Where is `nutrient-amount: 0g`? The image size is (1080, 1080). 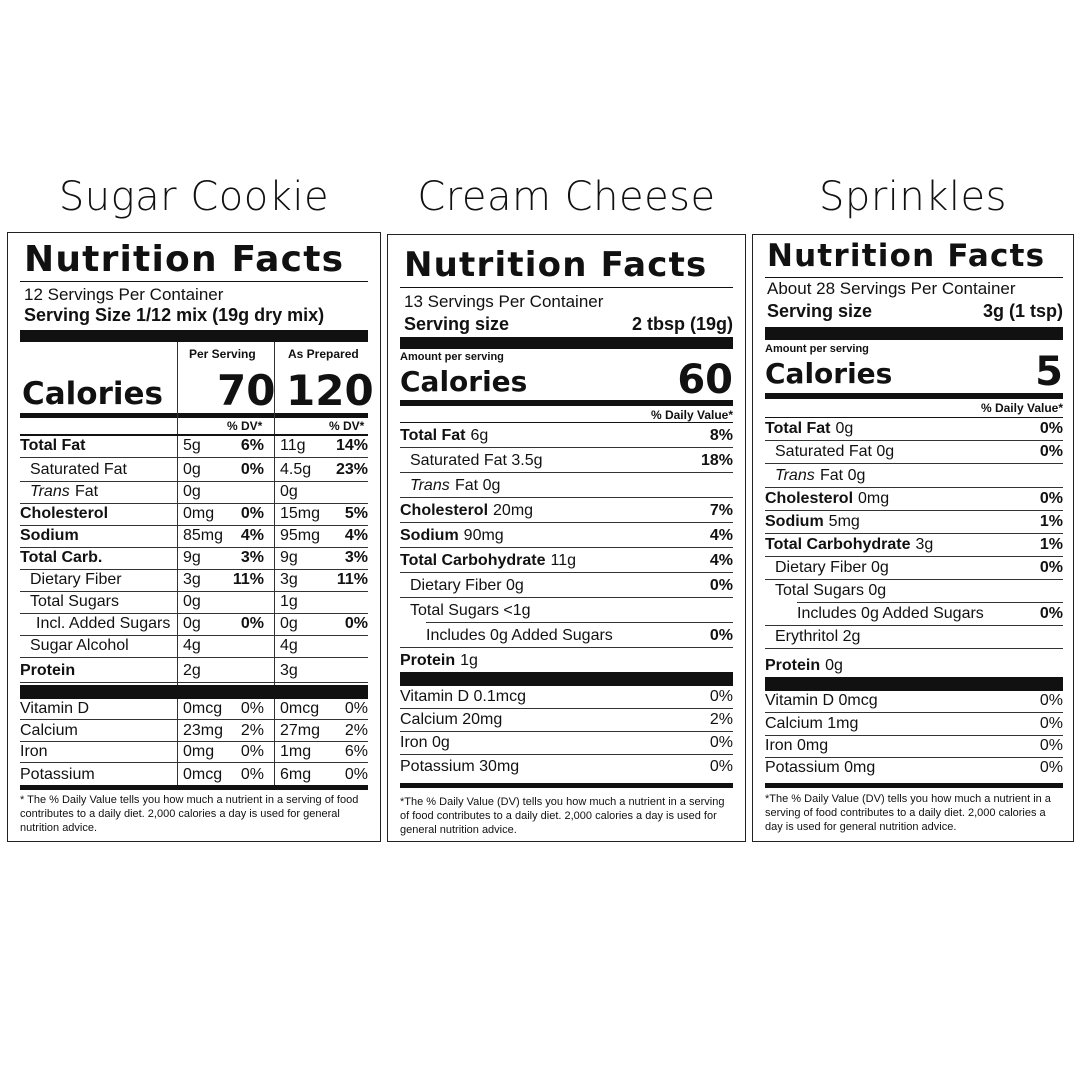 nutrient-amount: 0g is located at coordinates (834, 665).